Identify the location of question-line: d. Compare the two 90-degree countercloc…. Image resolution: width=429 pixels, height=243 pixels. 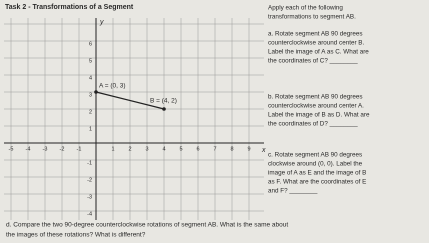
(147, 225).